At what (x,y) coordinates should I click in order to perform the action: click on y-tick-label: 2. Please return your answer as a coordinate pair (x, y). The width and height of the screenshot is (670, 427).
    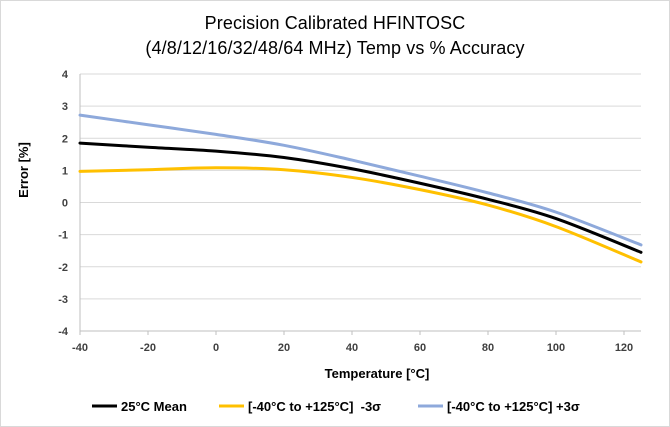
    Looking at the image, I should click on (65, 139).